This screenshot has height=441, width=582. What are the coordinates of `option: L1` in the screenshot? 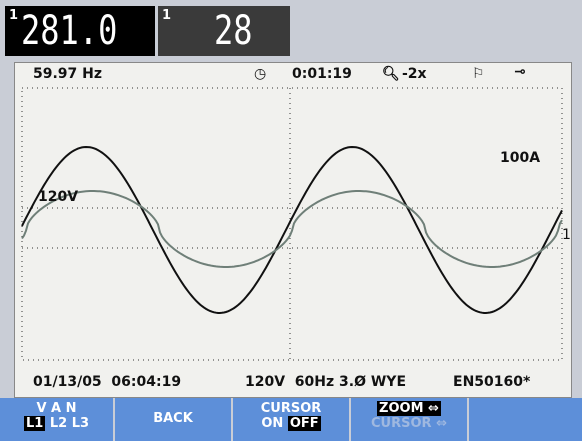 It's located at (34, 423).